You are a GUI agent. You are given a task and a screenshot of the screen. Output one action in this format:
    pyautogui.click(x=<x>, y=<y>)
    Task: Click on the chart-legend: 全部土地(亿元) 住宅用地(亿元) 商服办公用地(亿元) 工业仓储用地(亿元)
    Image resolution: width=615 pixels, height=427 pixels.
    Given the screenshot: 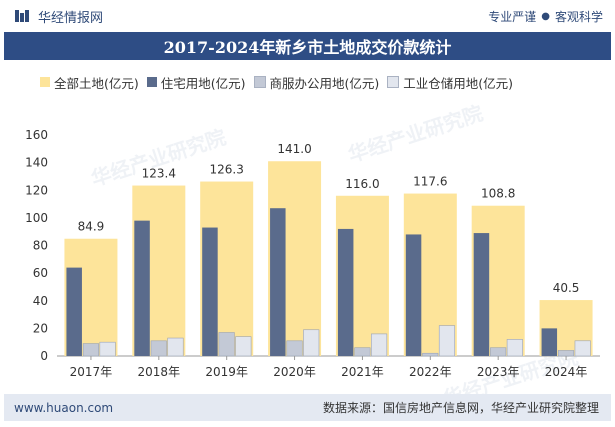 What is the action you would take?
    pyautogui.click(x=280, y=82)
    